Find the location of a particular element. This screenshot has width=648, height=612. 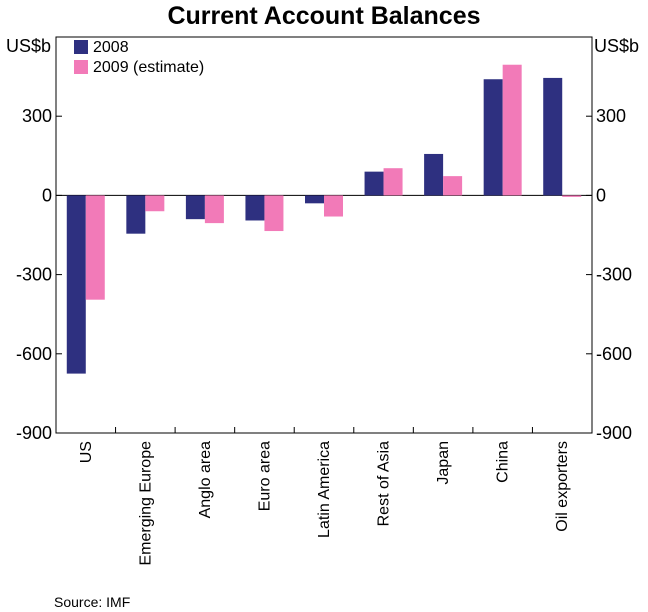

bar-2008-china is located at coordinates (493, 137).